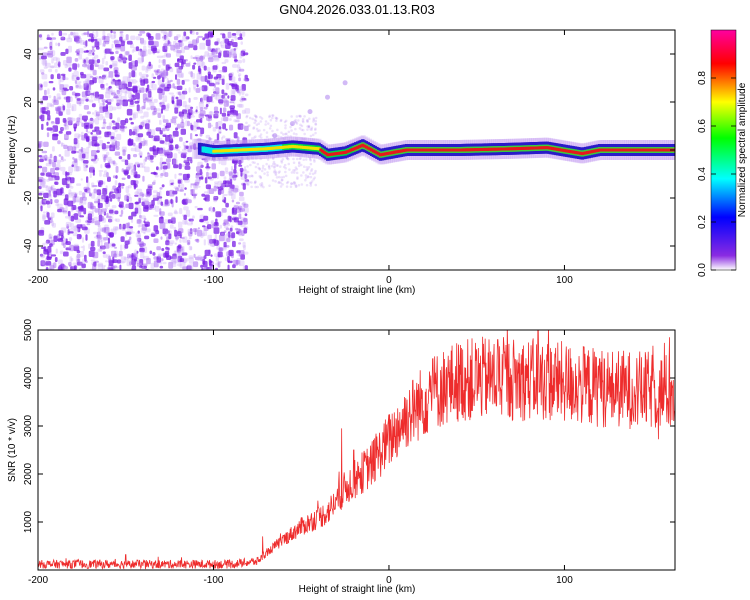 The image size is (750, 600). What do you see at coordinates (38, 580) in the screenshot?
I see `x-tick-label: -200` at bounding box center [38, 580].